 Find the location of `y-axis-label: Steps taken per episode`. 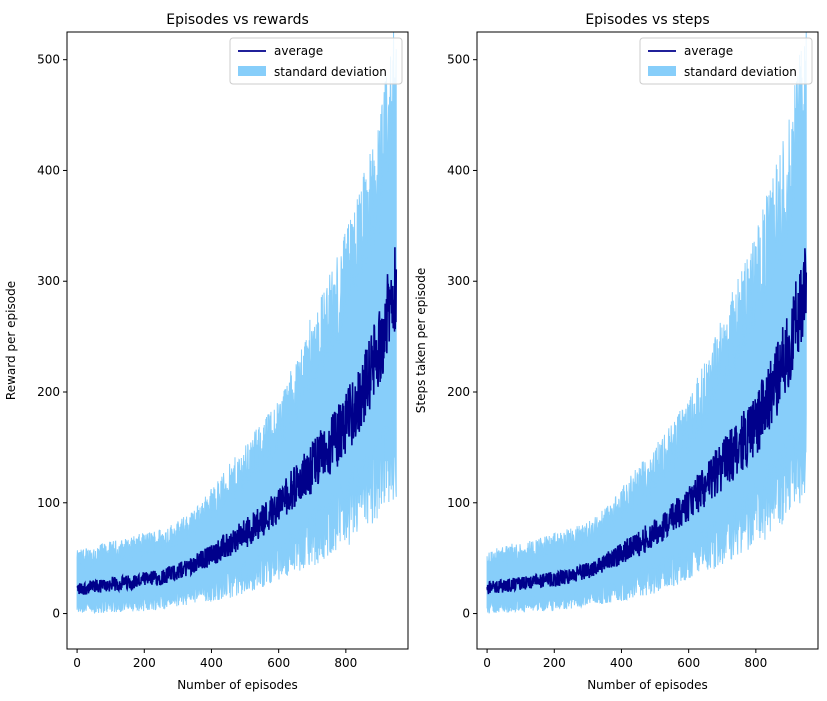

y-axis-label: Steps taken per episode is located at coordinates (421, 340).